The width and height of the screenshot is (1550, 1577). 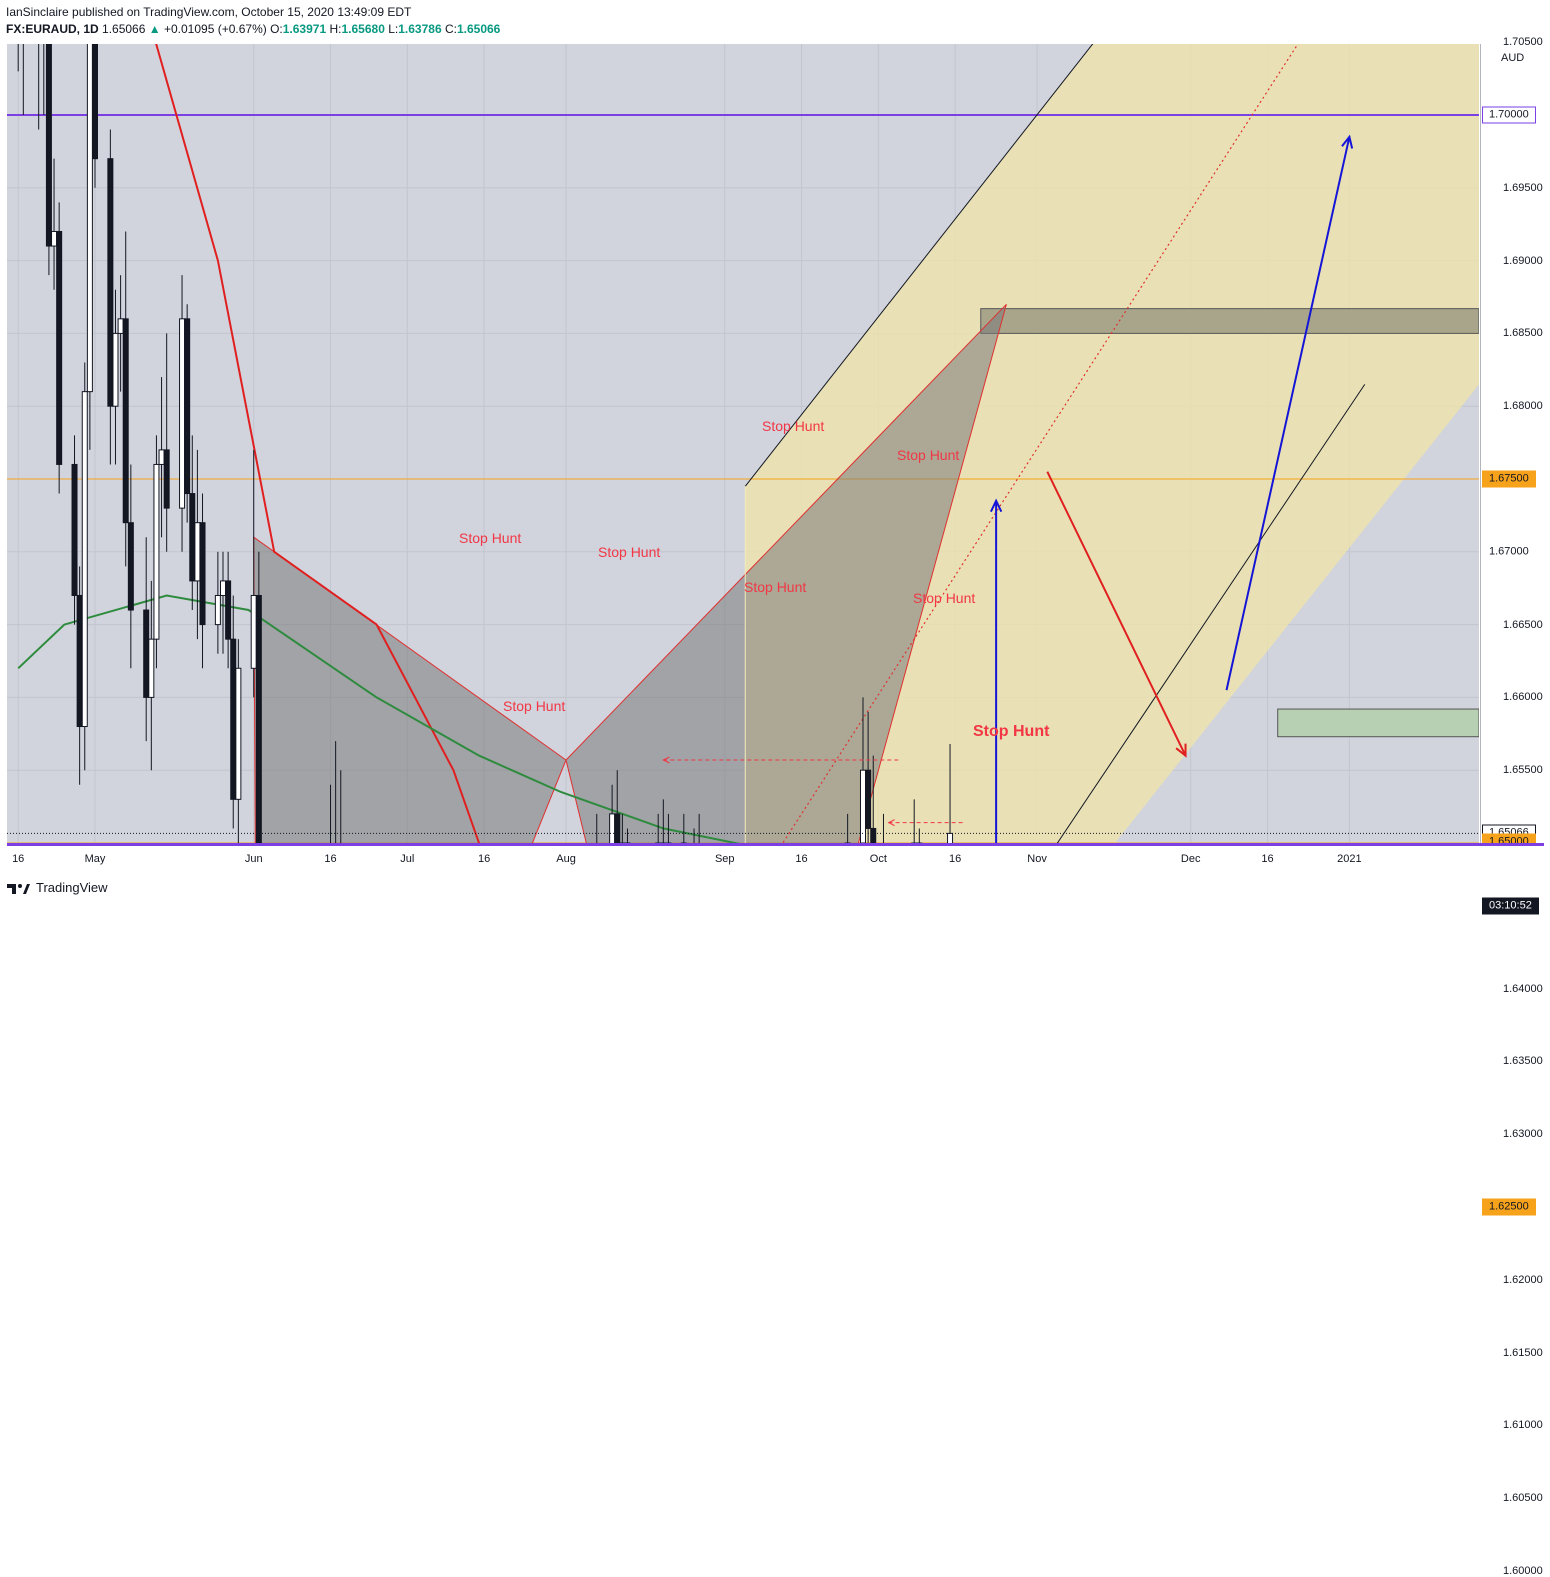 I want to click on price-tick-label: 1.68000, so click(x=1523, y=406).